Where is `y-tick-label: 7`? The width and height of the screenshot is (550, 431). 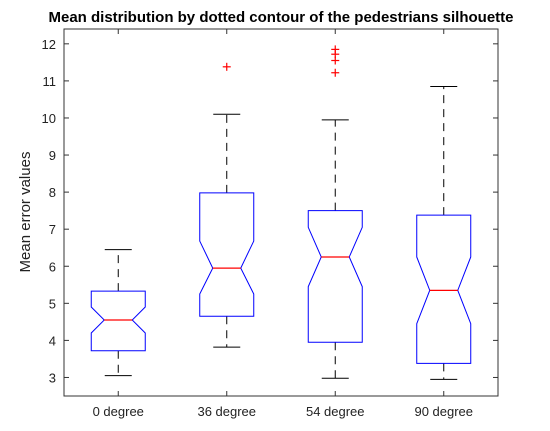 y-tick-label: 7 is located at coordinates (52, 229).